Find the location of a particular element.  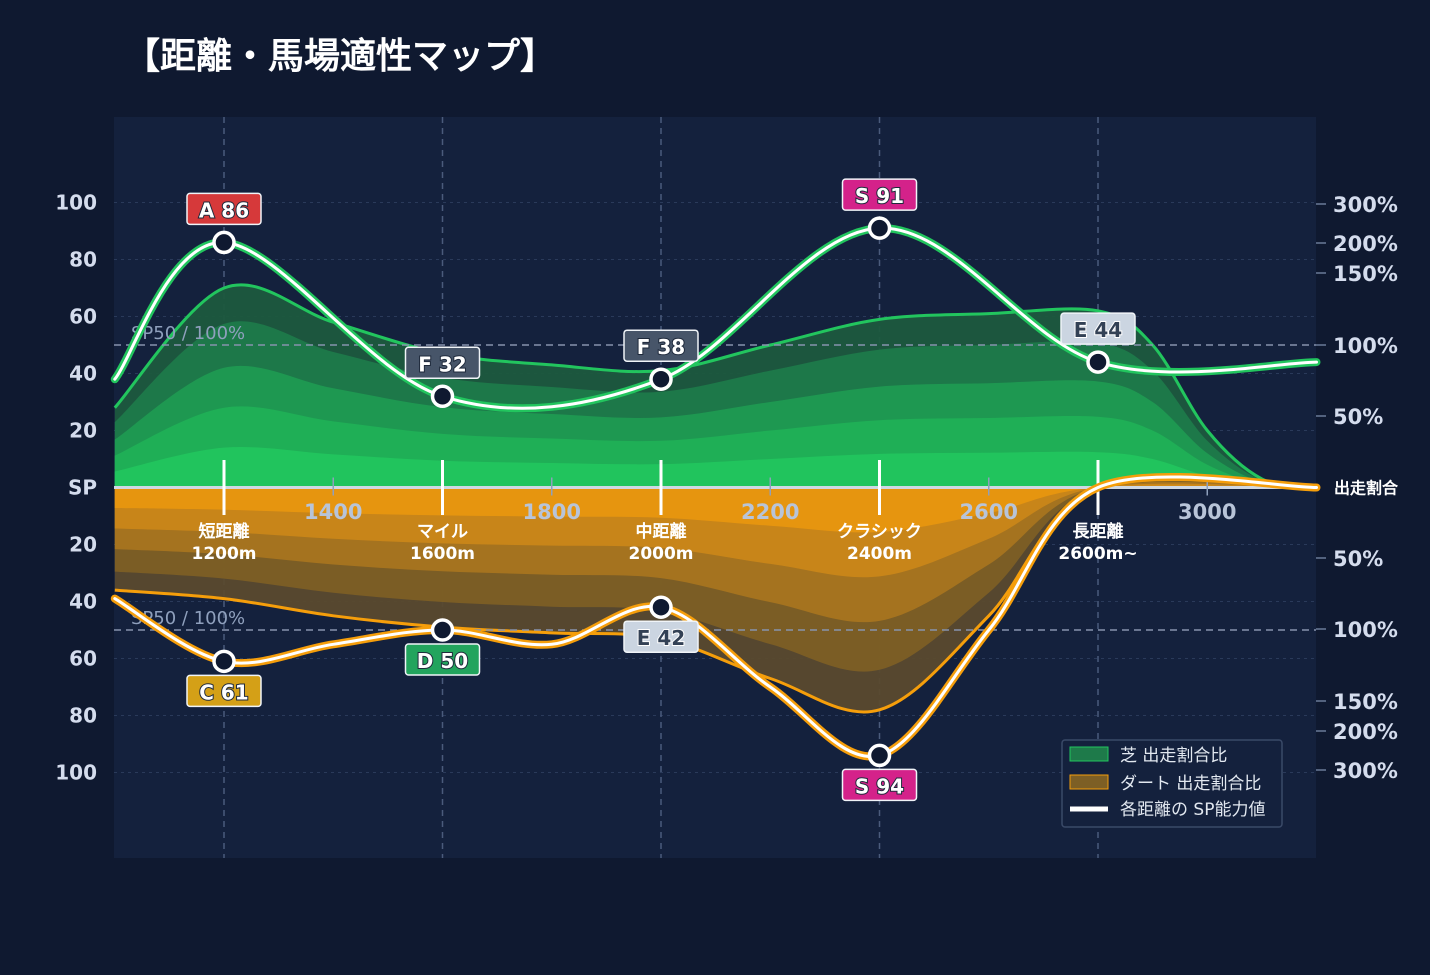

dirt-rank-label: C 61 is located at coordinates (223, 692).